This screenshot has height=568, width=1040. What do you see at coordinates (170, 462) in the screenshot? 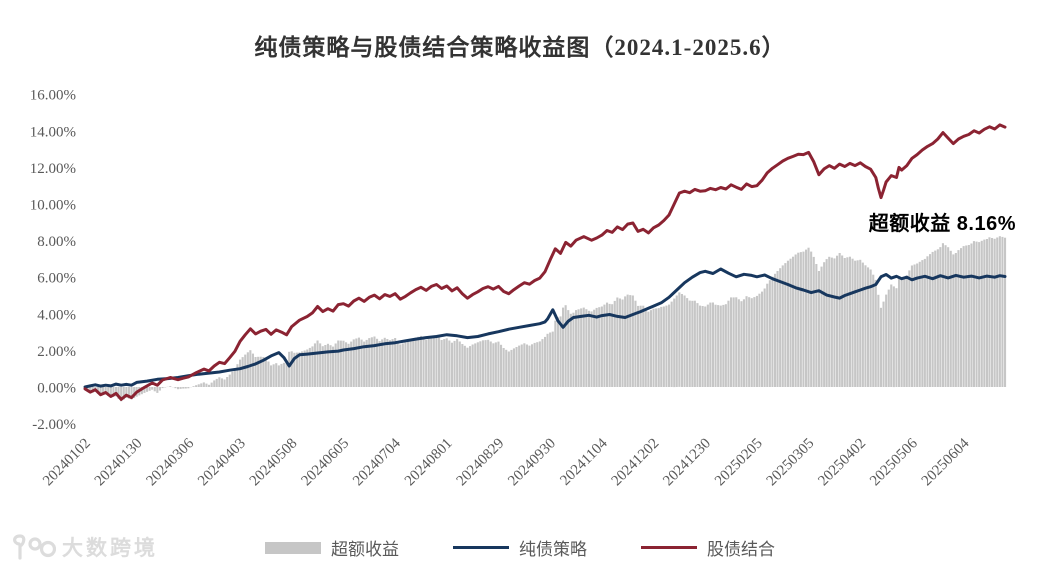
I see `x-tick-label: 20240306` at bounding box center [170, 462].